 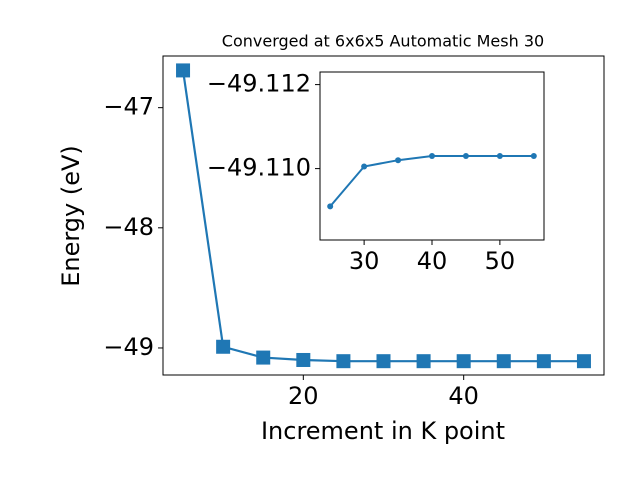 I want to click on y-tick-label: −49.112, so click(x=259, y=84).